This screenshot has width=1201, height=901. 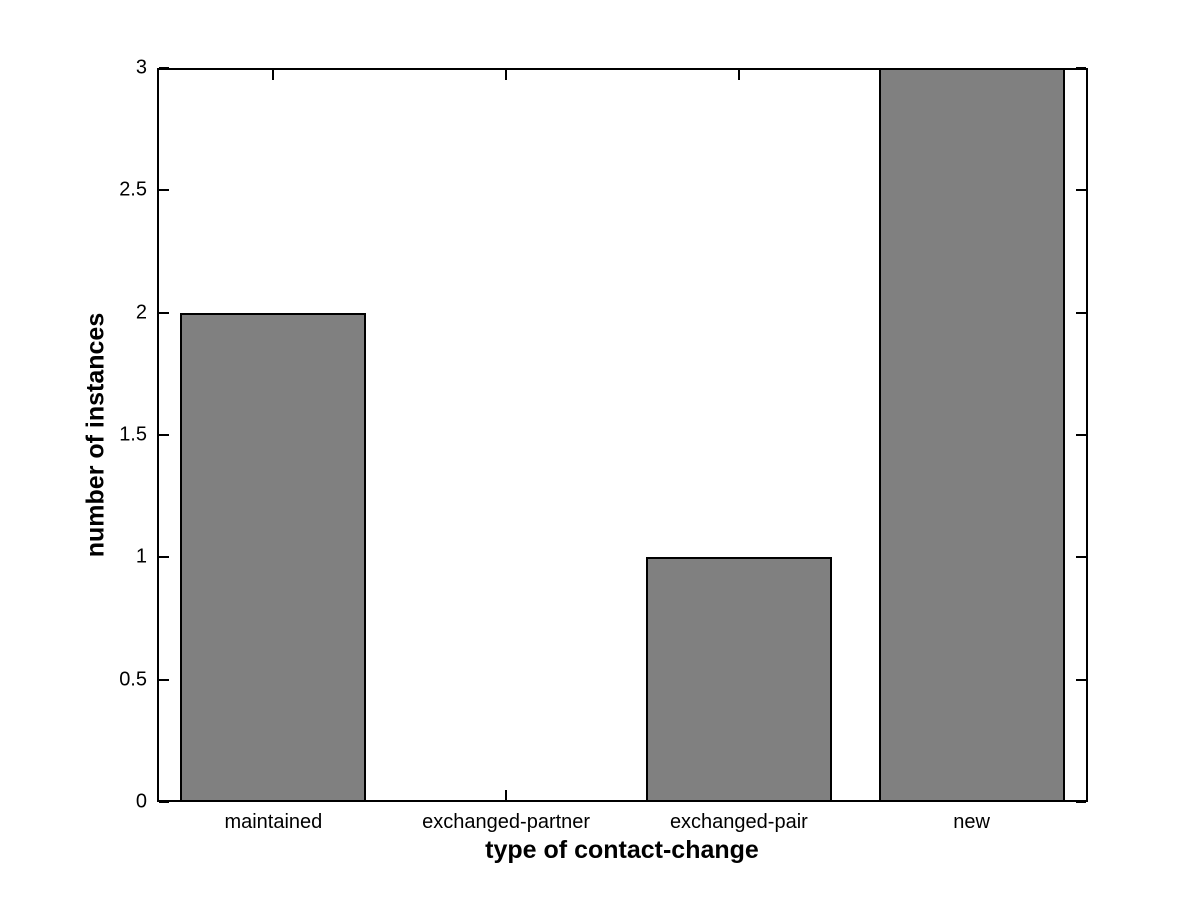 I want to click on y-tick-label: 1.5, so click(x=133, y=434).